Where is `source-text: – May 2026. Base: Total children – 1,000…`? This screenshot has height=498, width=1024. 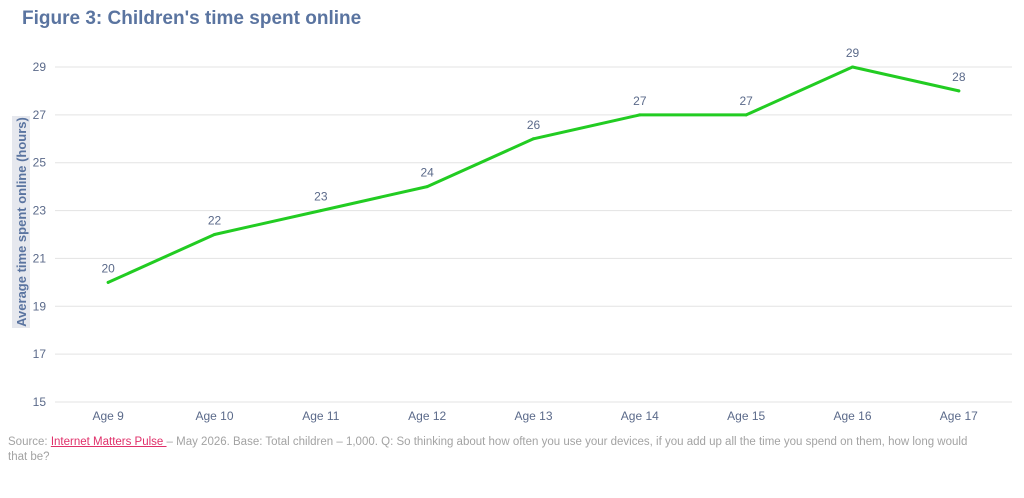 source-text: – May 2026. Base: Total children – 1,000… is located at coordinates (488, 449).